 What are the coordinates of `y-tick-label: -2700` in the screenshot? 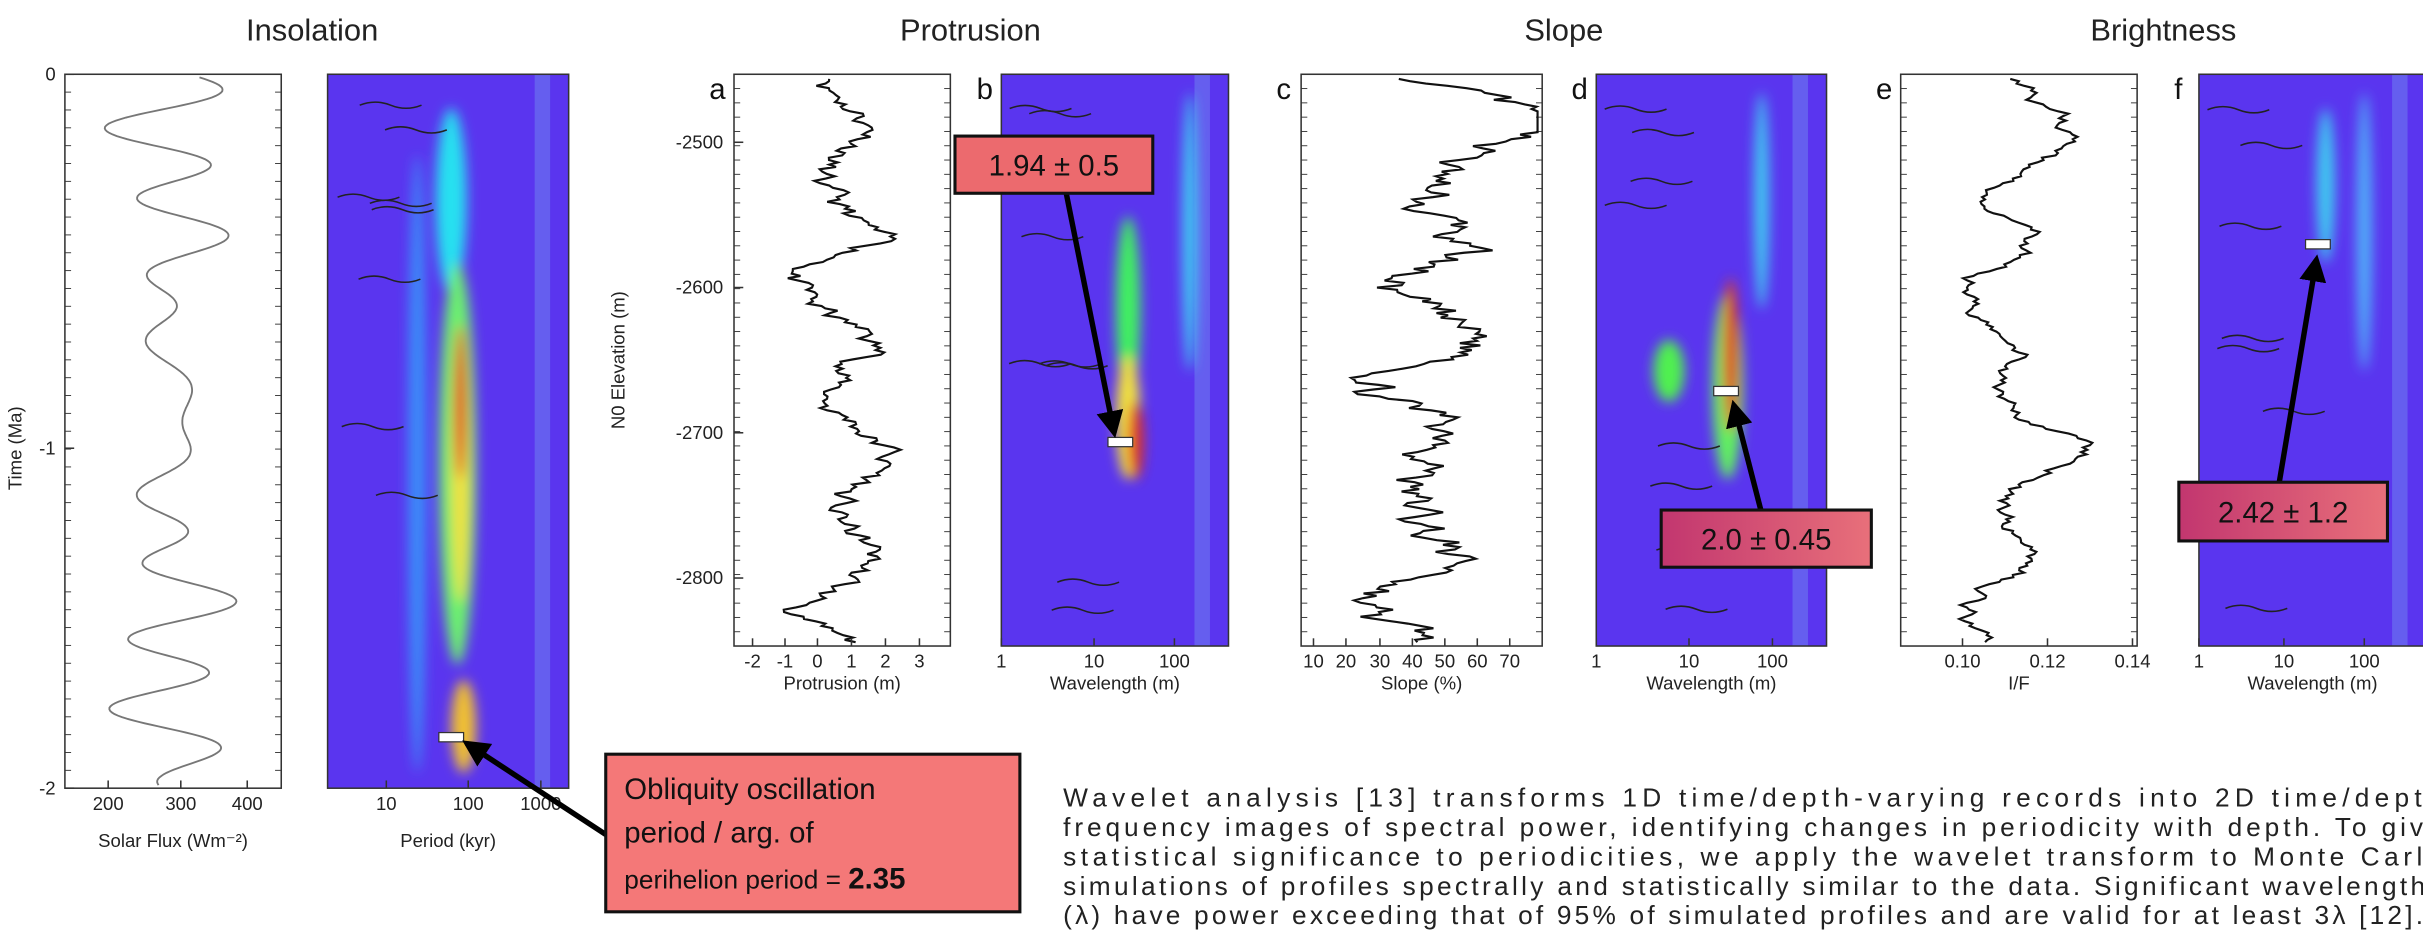 It's located at (699, 432).